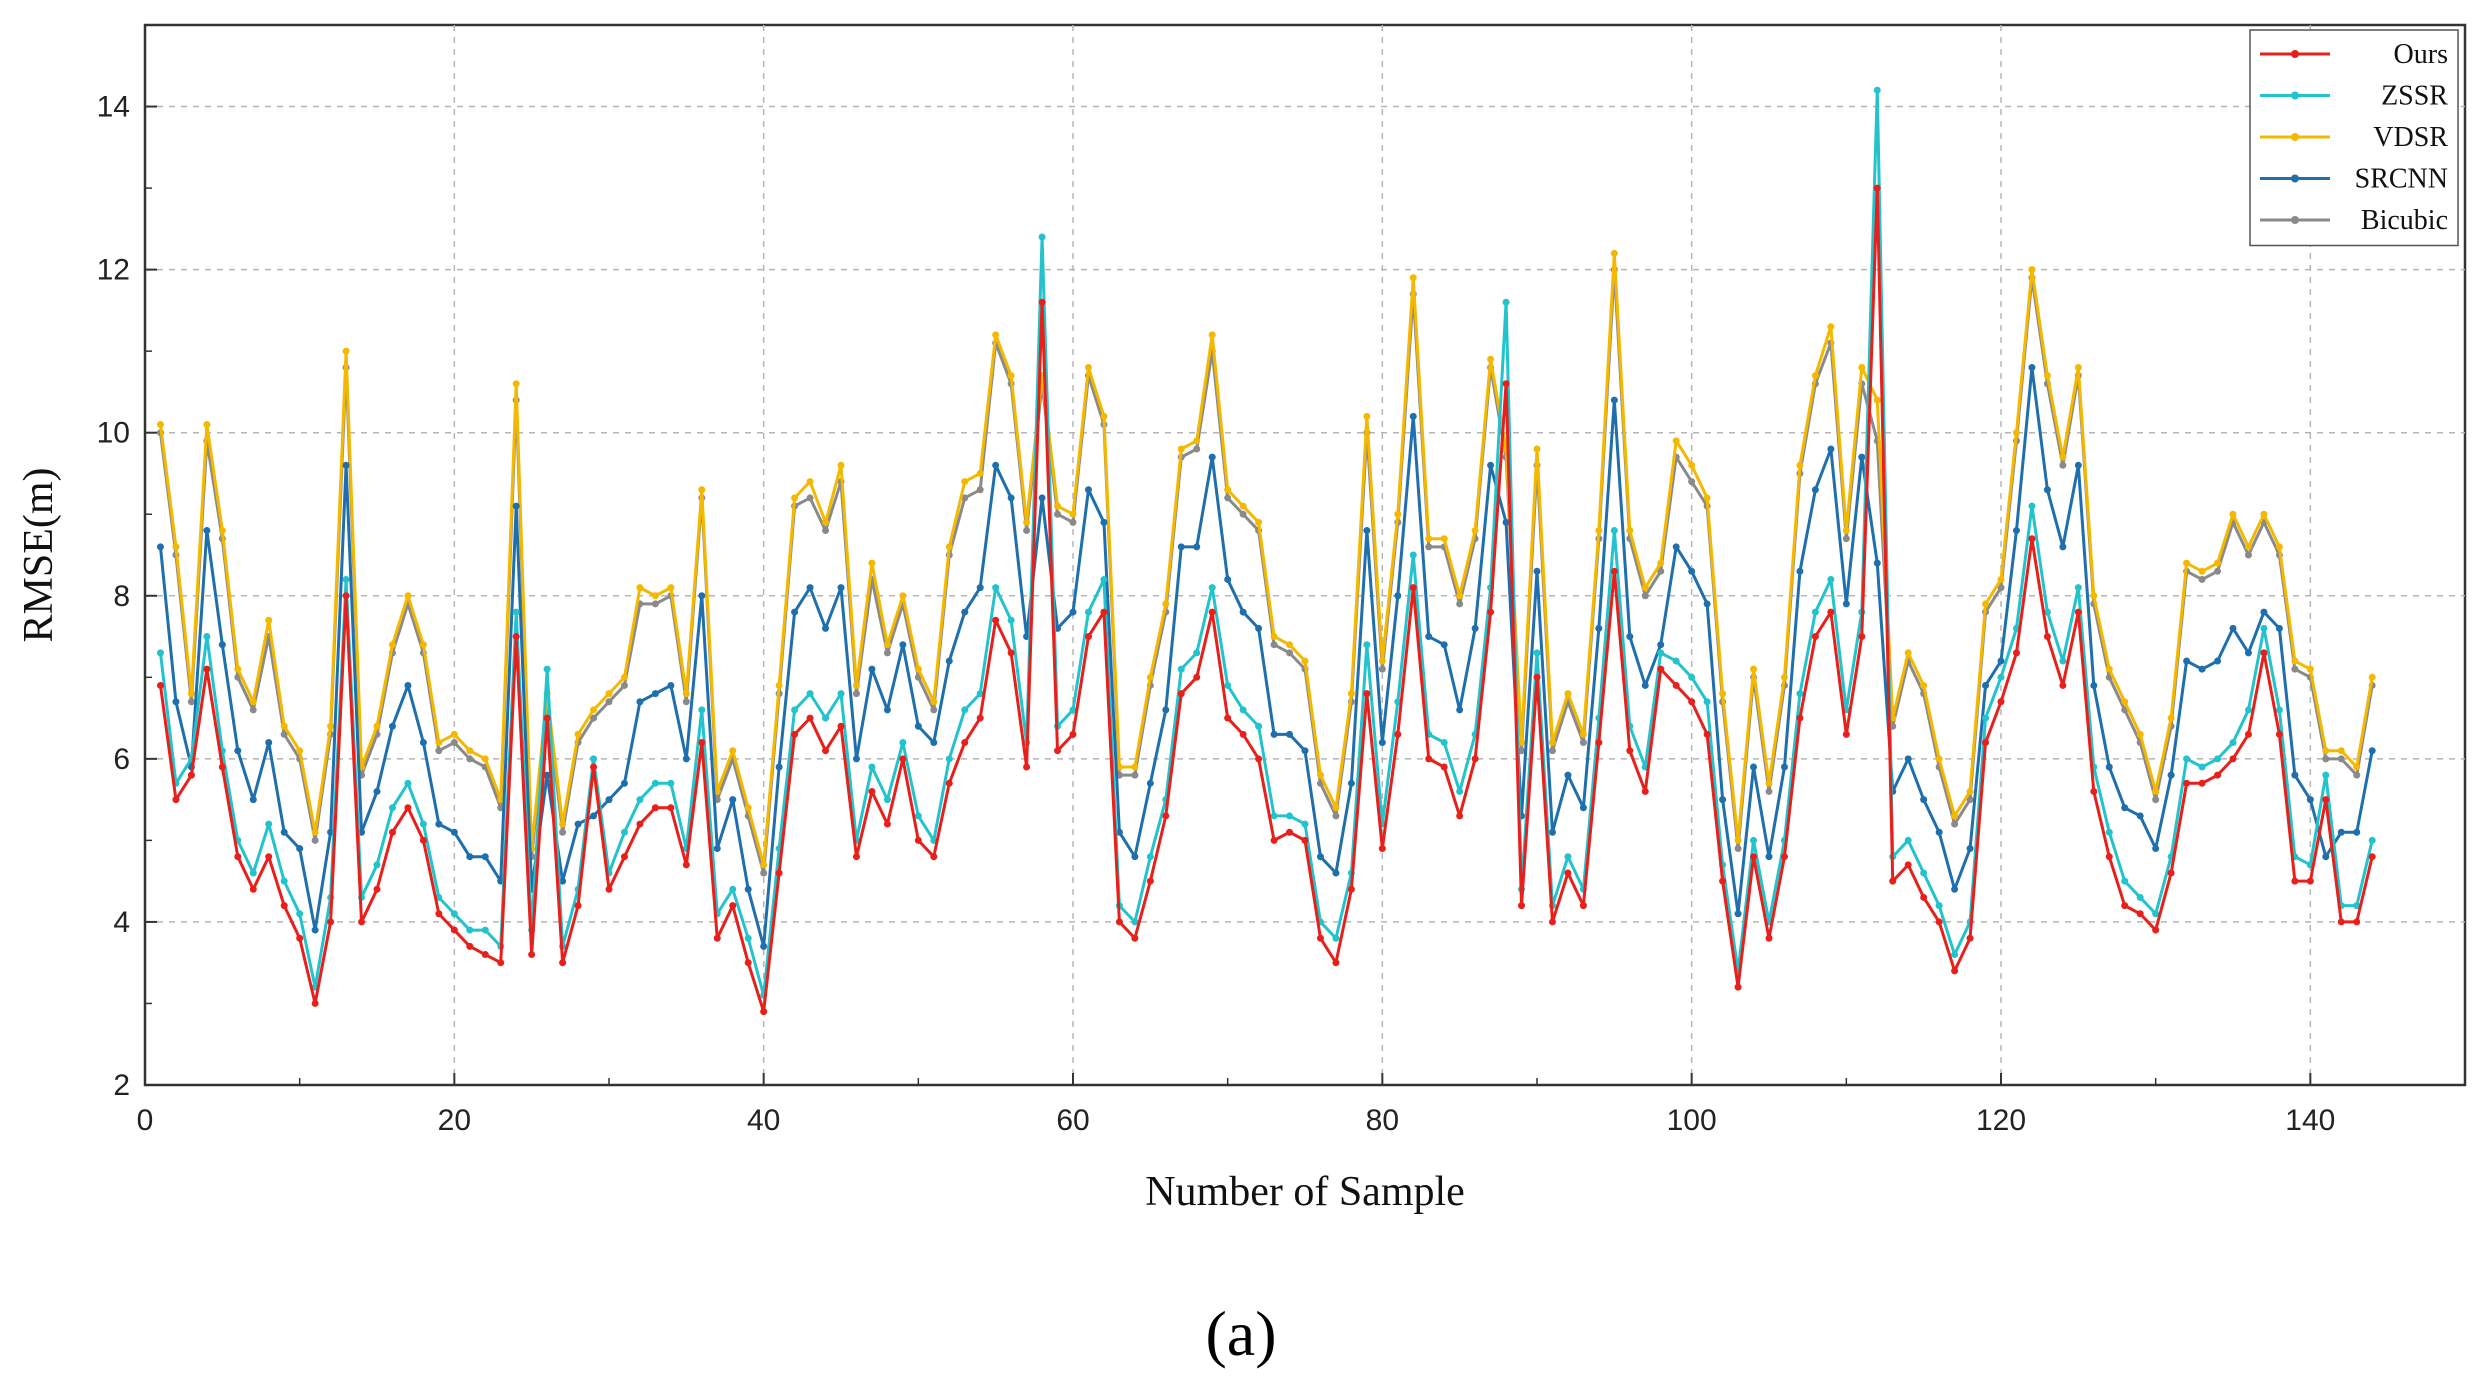 The image size is (2483, 1381). Describe the element at coordinates (1072, 1120) in the screenshot. I see `x-tick-label: 60` at that location.